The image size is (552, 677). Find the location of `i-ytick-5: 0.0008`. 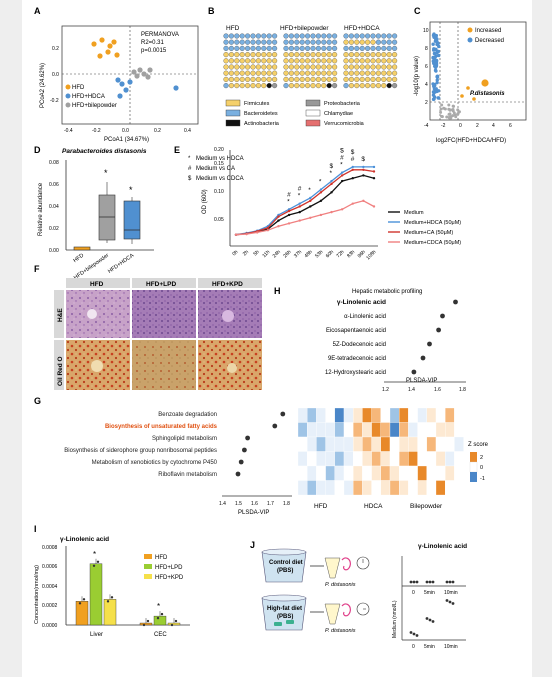

i-ytick-5: 0.0008 is located at coordinates (50, 548).